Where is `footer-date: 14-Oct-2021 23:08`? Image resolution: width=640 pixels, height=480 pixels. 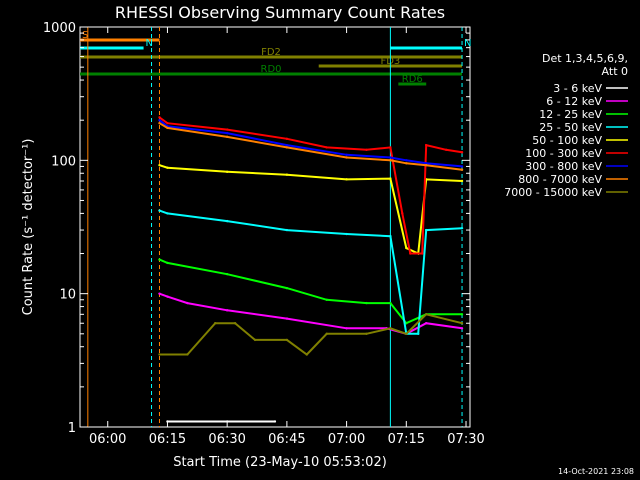 footer-date: 14-Oct-2021 23:08 is located at coordinates (596, 471).